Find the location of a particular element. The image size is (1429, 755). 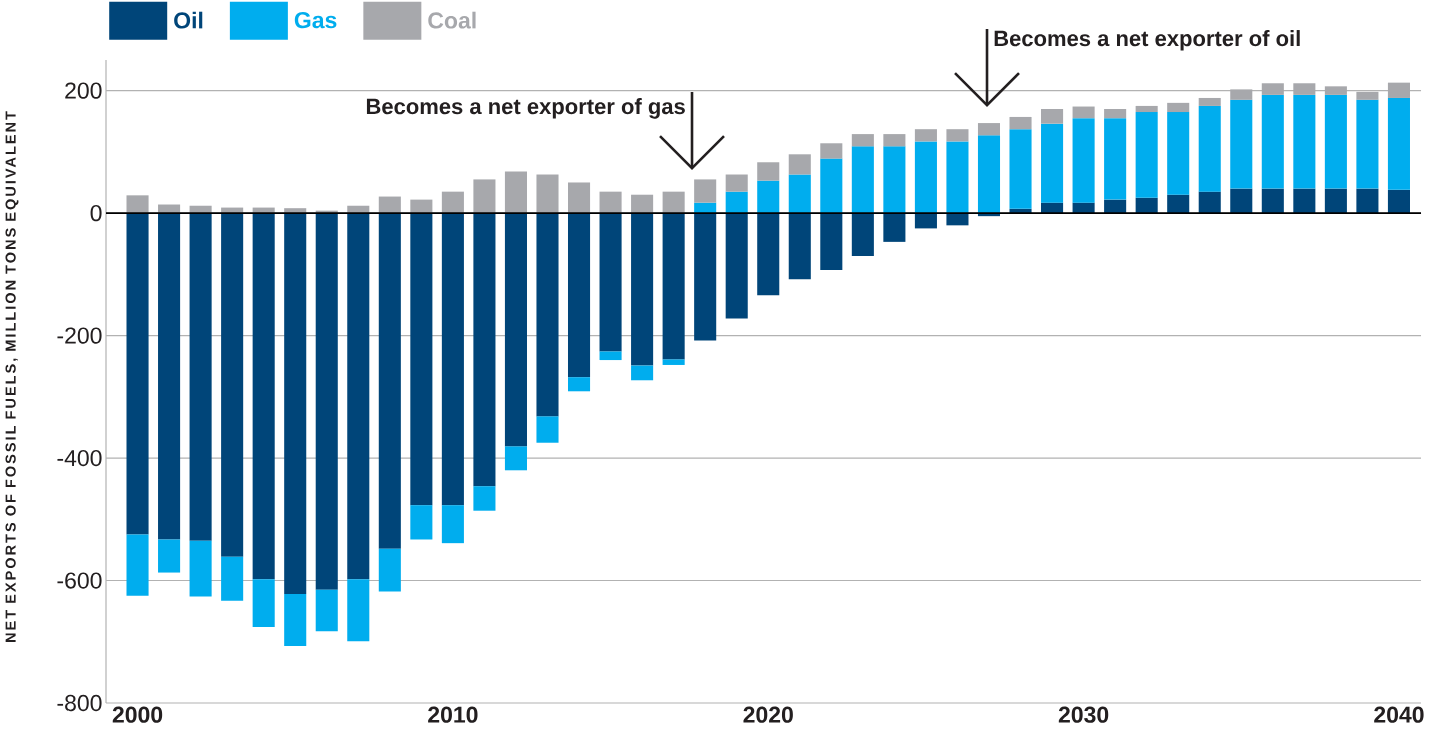

y-tick-label: -200 is located at coordinates (79, 335).